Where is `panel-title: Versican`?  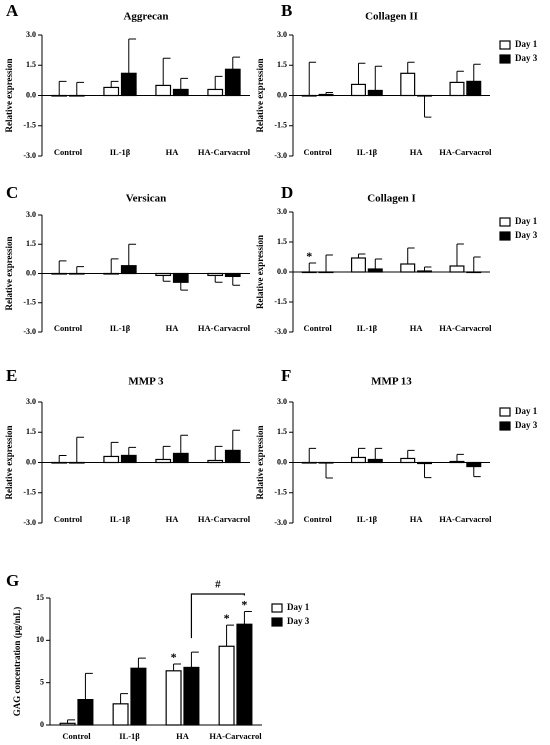 panel-title: Versican is located at coordinates (146, 199).